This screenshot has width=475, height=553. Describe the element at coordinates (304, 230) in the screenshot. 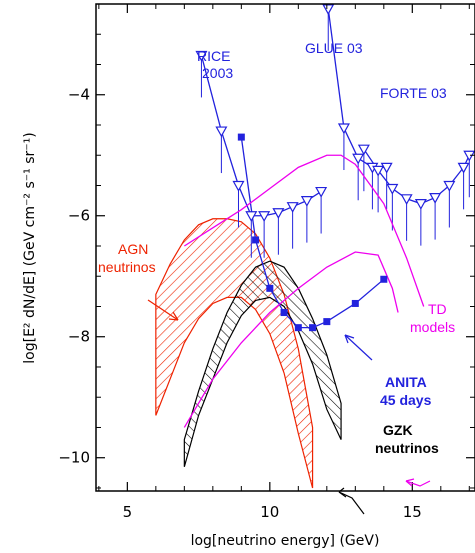

I see `td1-line` at that location.